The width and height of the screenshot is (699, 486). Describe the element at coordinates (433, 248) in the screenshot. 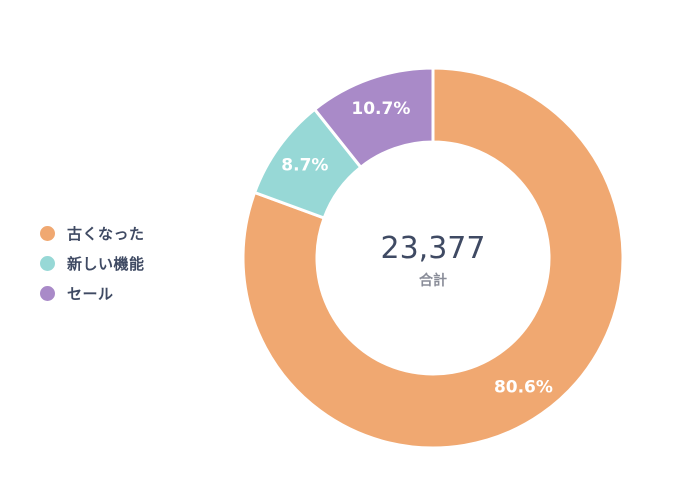

I see `center-total-value: 23,377` at that location.